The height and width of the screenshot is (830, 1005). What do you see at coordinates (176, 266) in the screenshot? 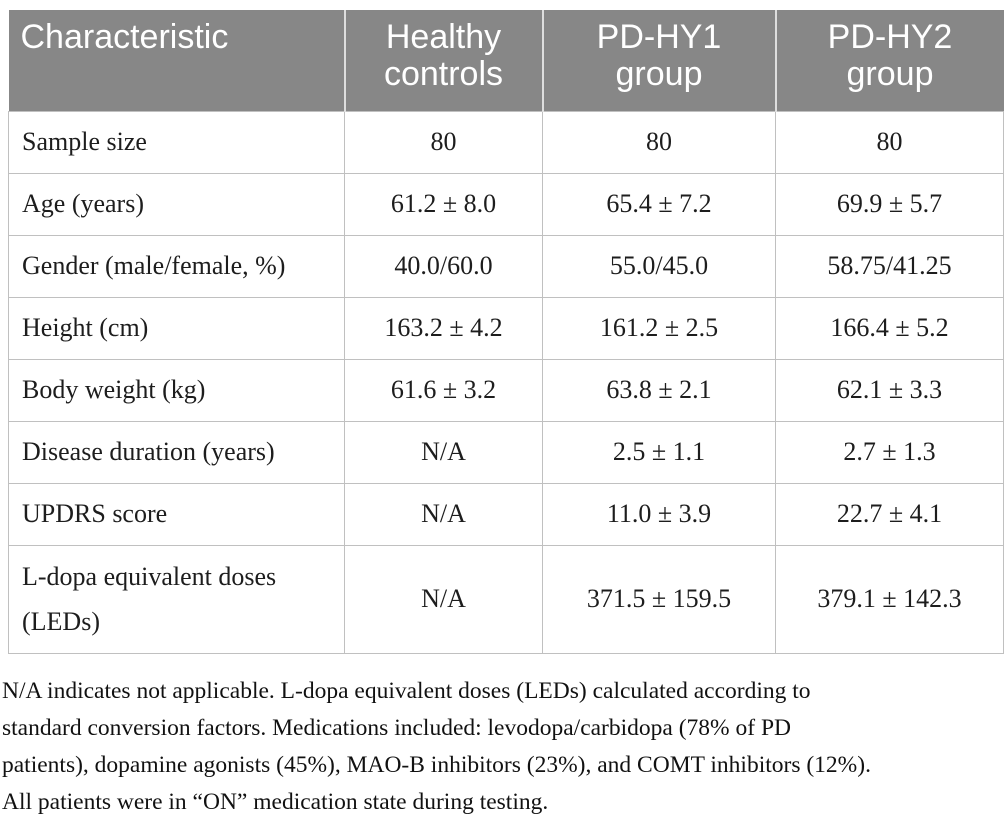
I see `row-label: Gender (male/female, %)` at bounding box center [176, 266].